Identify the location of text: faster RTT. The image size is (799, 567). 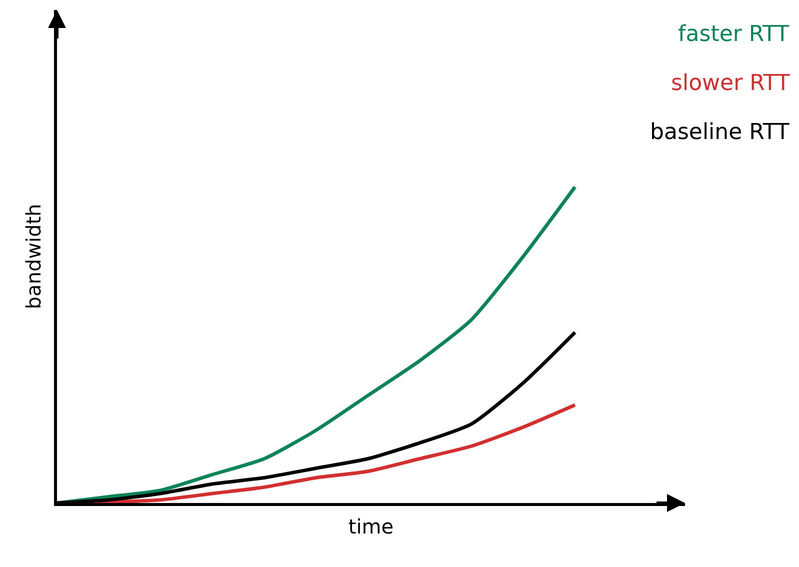
(734, 34).